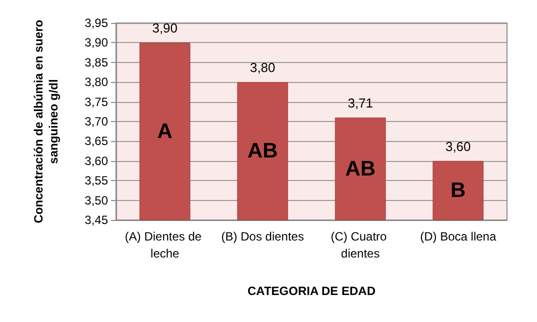 The width and height of the screenshot is (537, 322). What do you see at coordinates (96, 121) in the screenshot?
I see `y-tick-label: 3,70` at bounding box center [96, 121].